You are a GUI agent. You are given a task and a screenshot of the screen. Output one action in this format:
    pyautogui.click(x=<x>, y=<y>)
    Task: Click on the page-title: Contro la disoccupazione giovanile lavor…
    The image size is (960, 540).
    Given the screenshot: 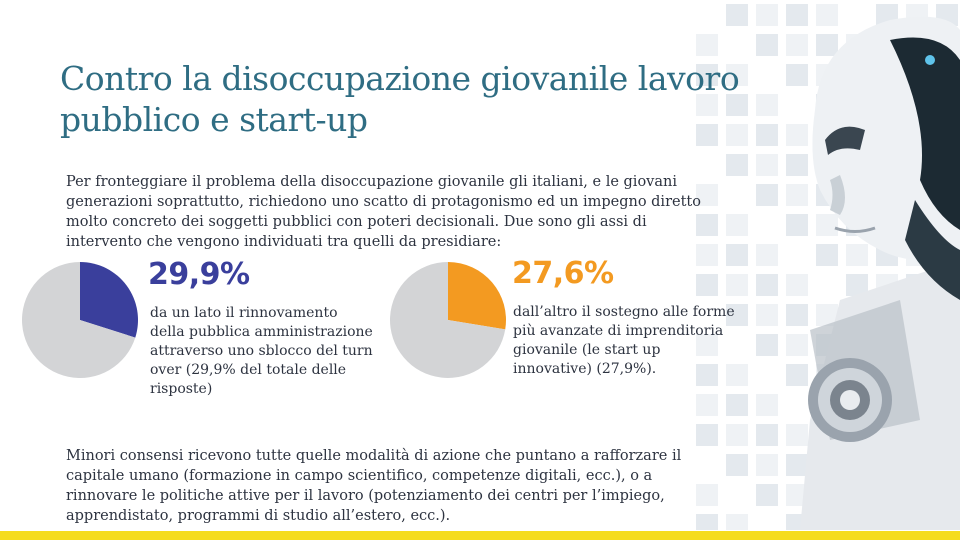 What is the action you would take?
    pyautogui.click(x=400, y=99)
    